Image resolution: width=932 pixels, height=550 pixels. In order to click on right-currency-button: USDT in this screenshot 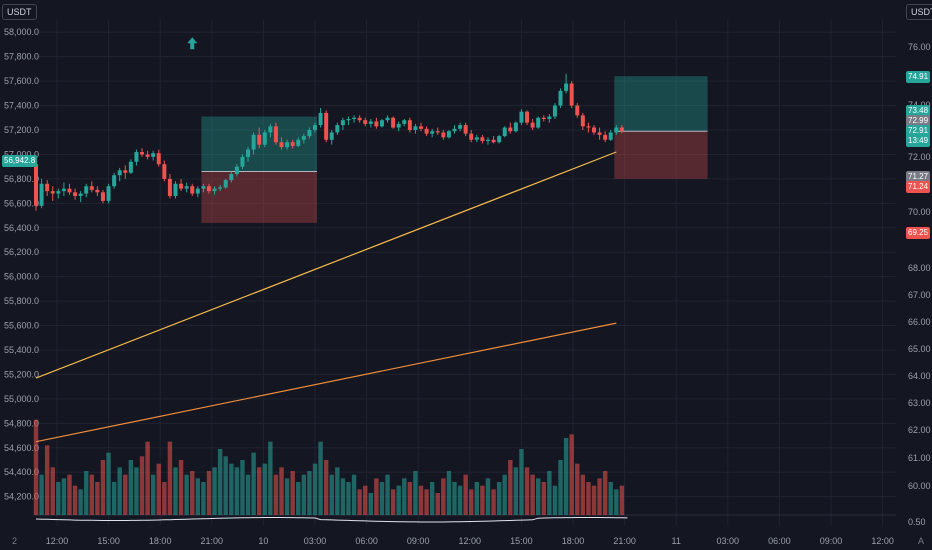, I will do `click(919, 12)`.